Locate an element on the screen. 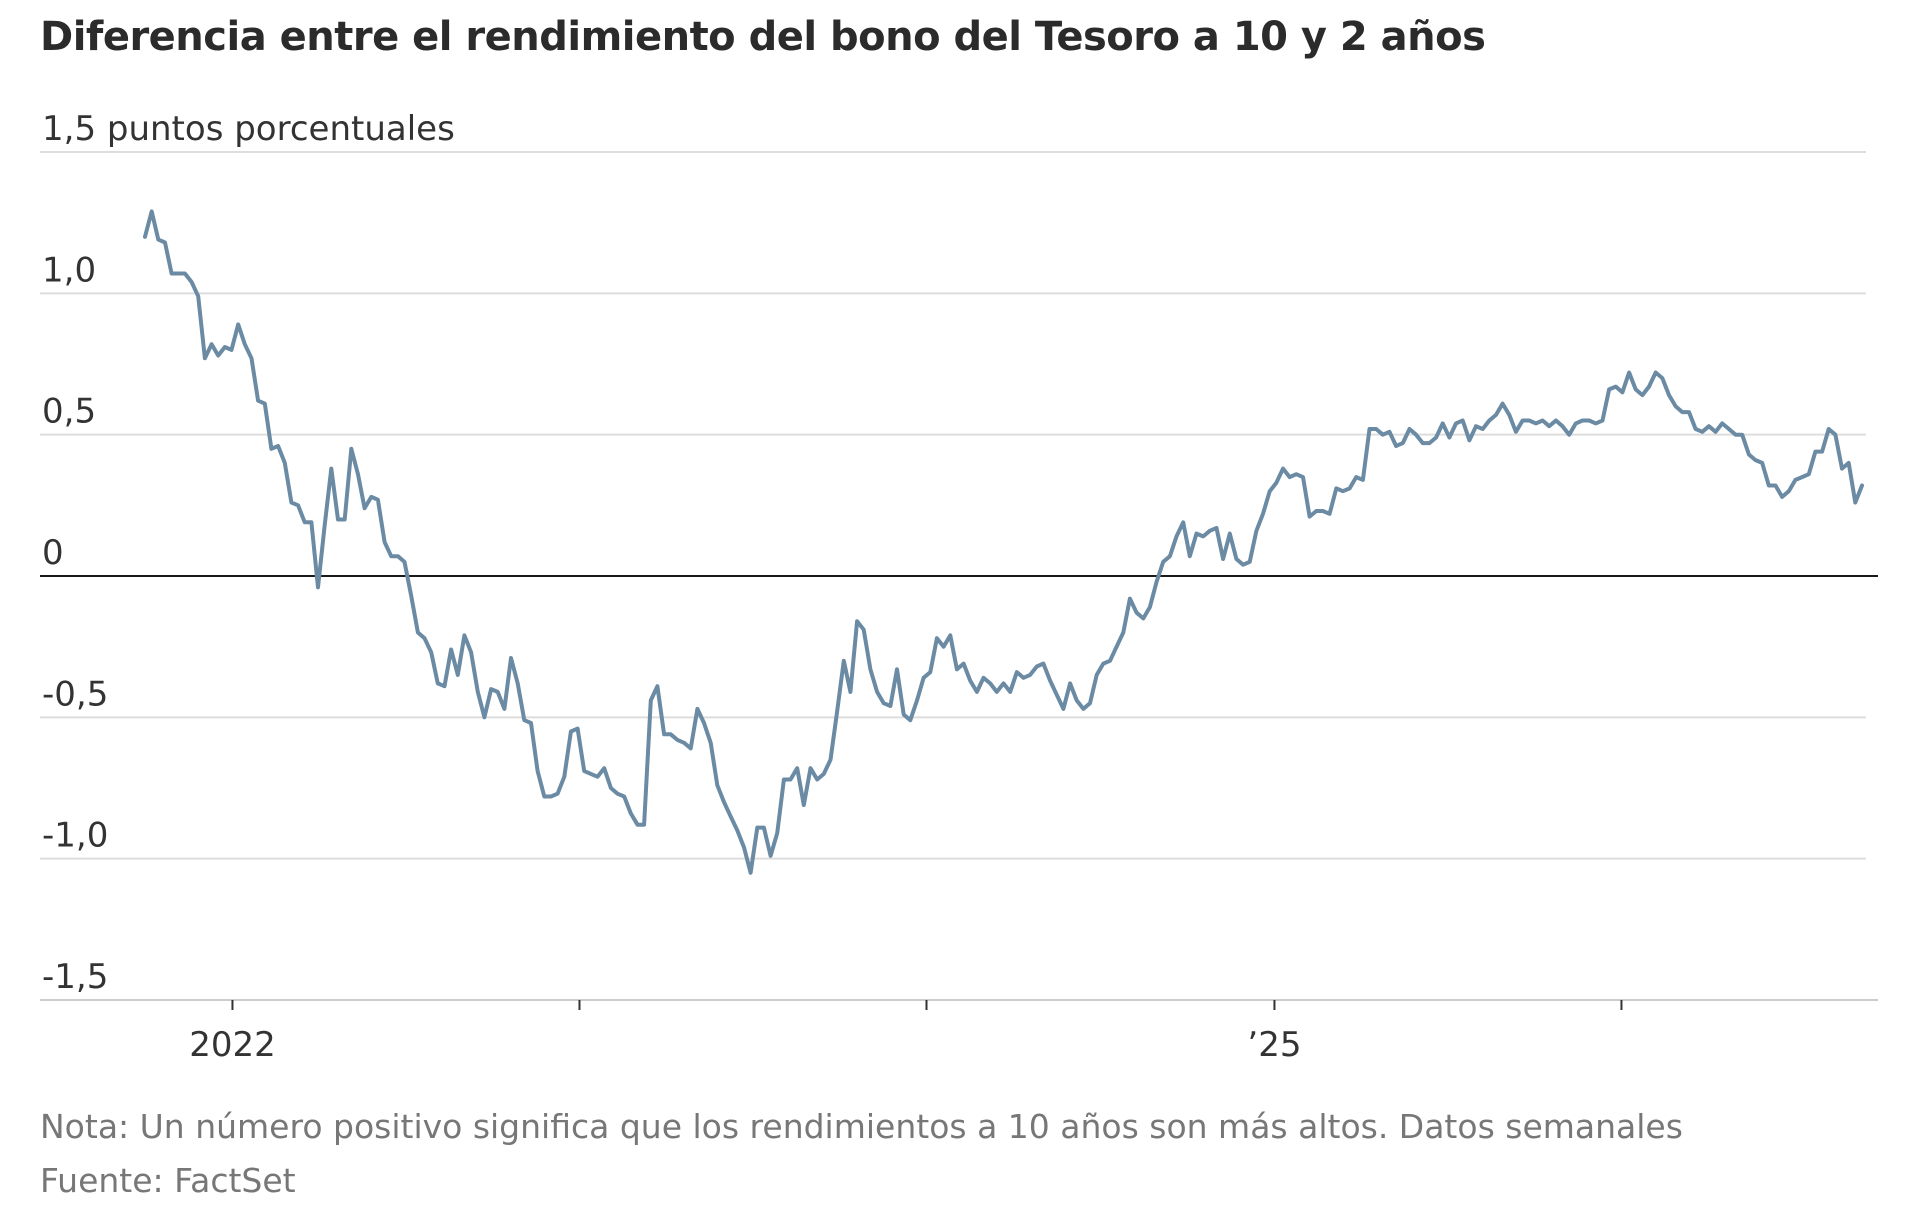 The width and height of the screenshot is (1920, 1216). y-tick-label: 0 is located at coordinates (53, 553).